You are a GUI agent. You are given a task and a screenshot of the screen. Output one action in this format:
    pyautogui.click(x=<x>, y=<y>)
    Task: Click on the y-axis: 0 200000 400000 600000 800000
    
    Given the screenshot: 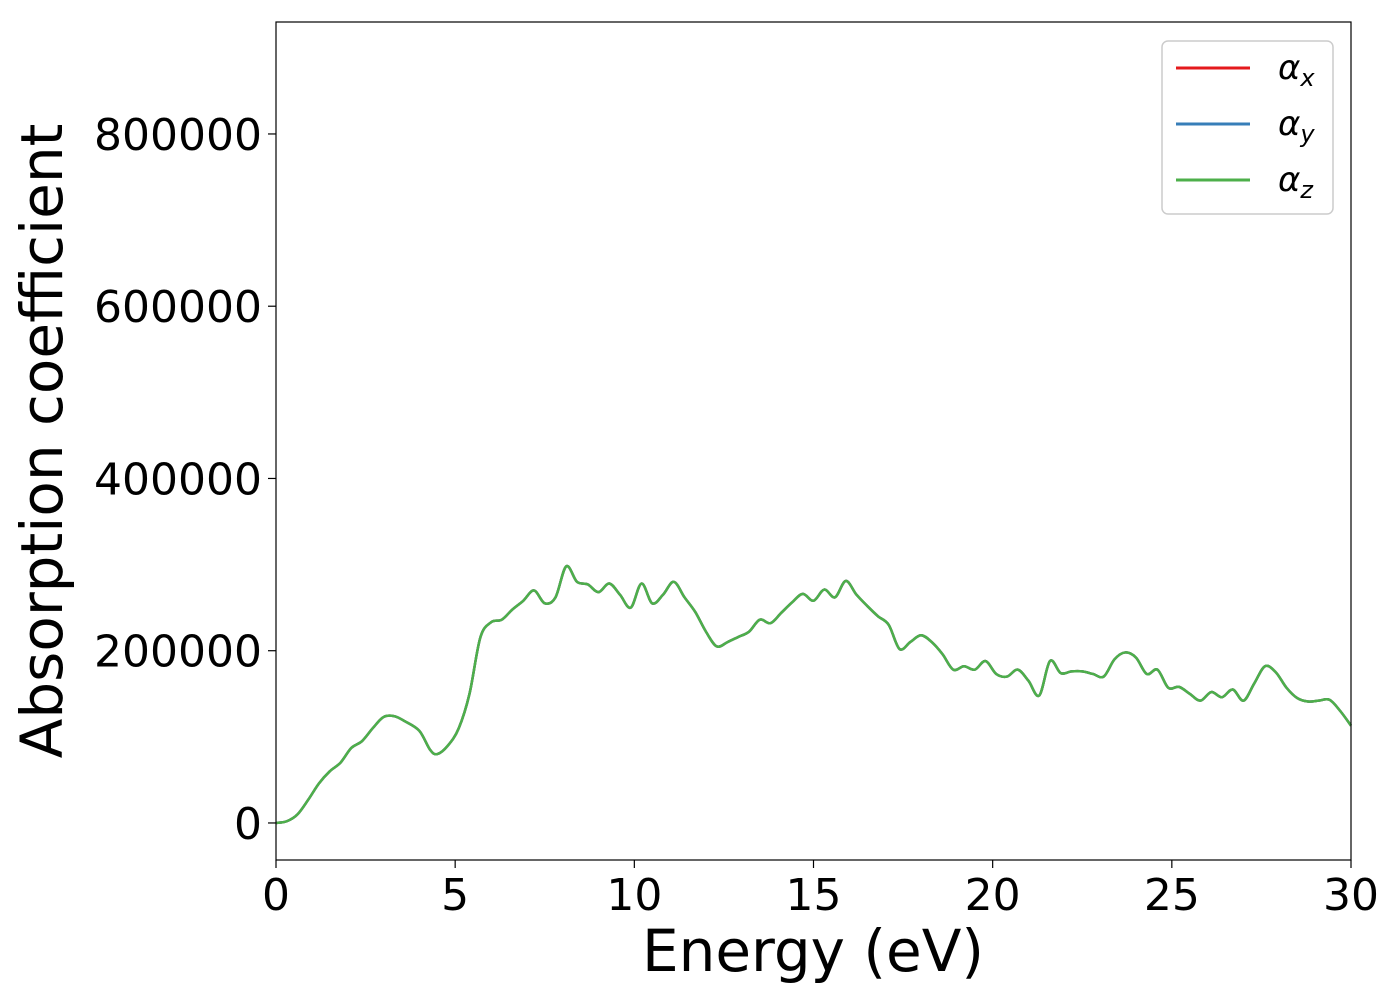 What is the action you would take?
    pyautogui.click(x=185, y=480)
    